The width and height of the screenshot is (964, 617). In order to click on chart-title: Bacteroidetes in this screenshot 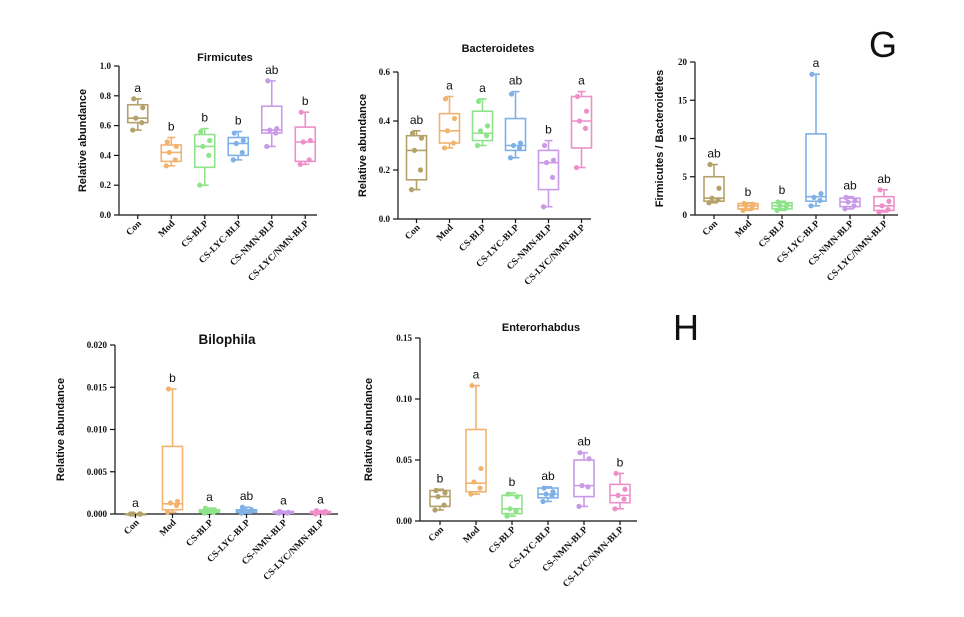, I will do `click(498, 49)`.